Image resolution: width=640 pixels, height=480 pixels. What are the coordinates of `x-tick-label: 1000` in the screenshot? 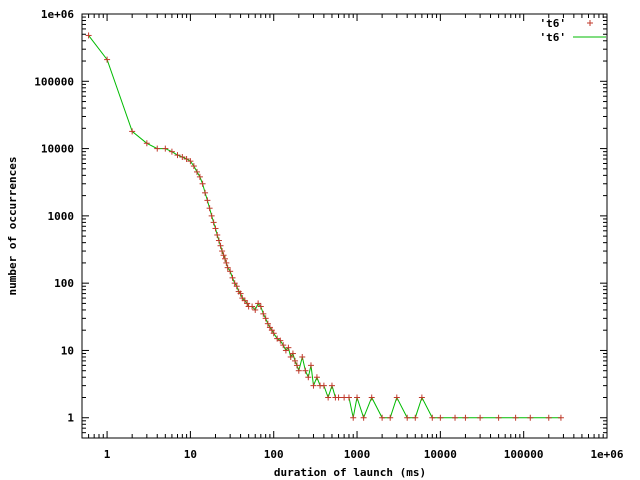 It's located at (357, 454).